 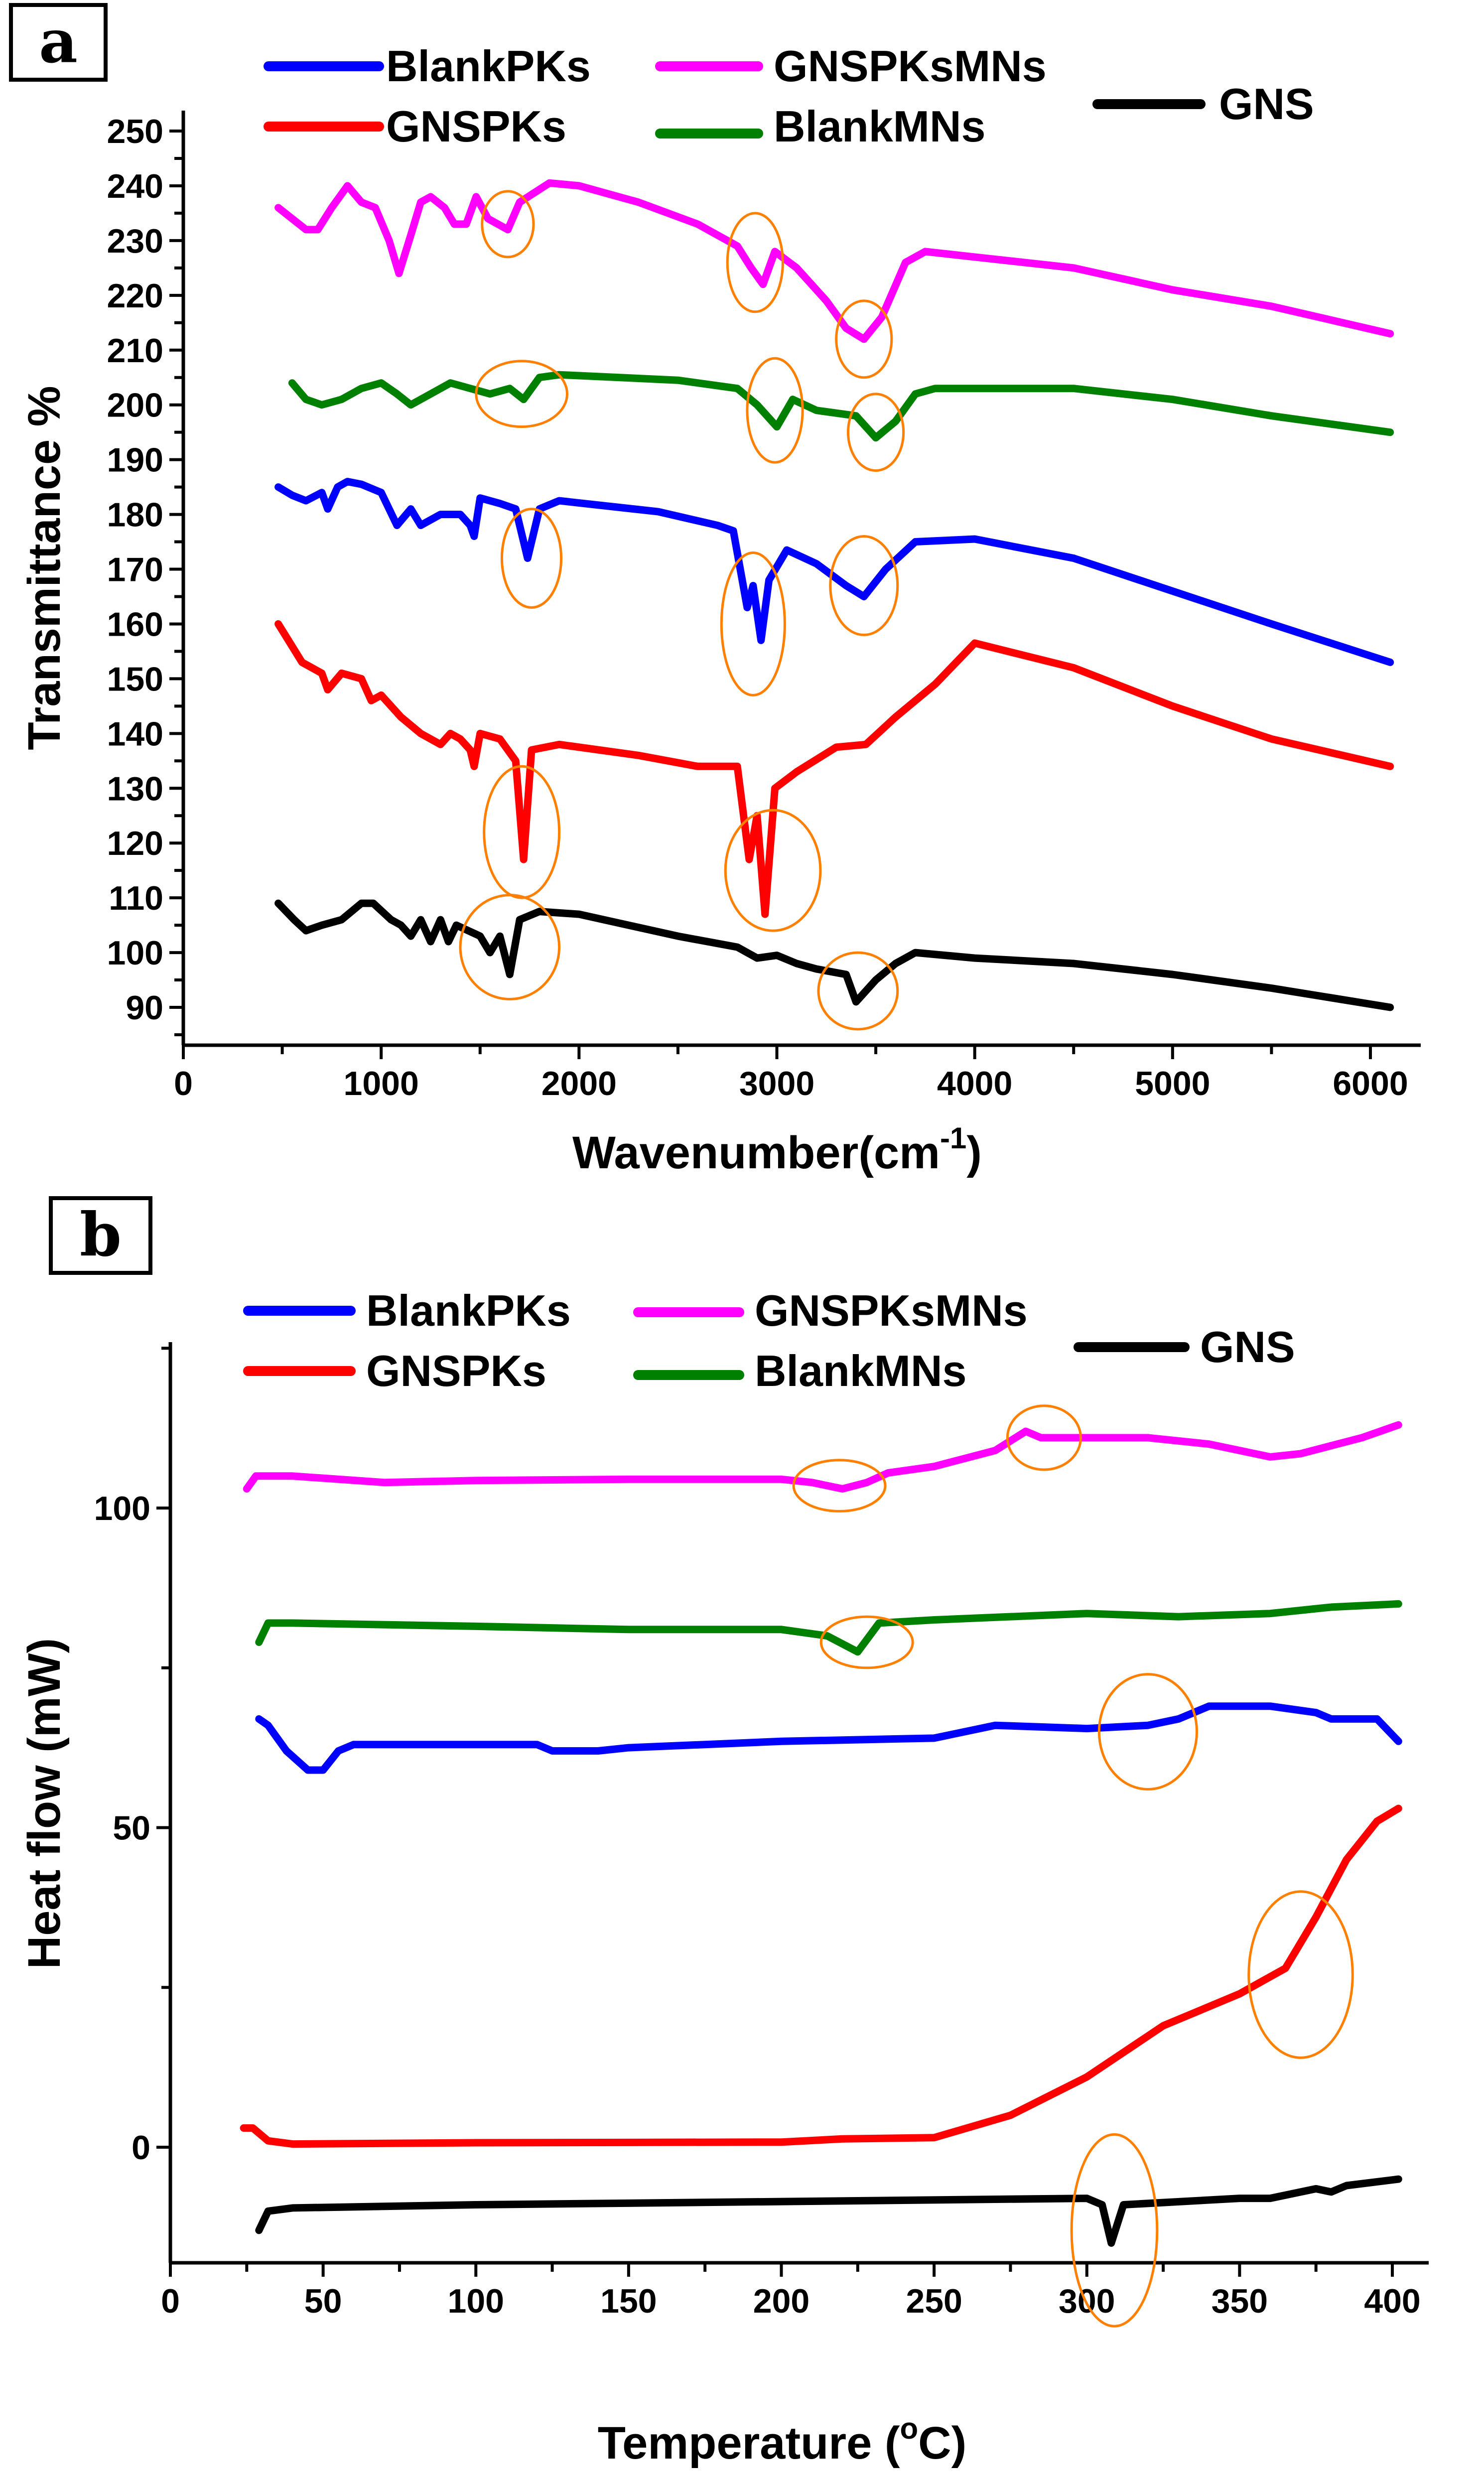 I want to click on y-axis-title-a: Transmittance %, so click(x=44, y=568).